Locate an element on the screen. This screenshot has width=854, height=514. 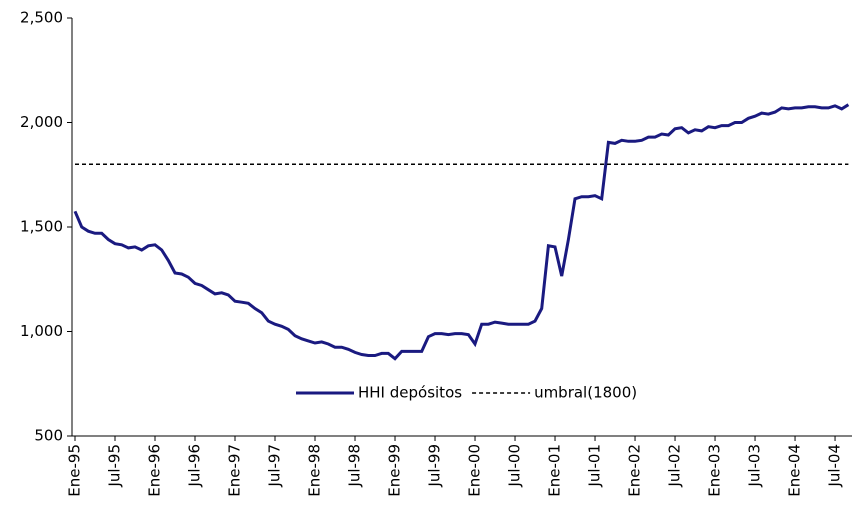
x-tick-label: Ene-95 is located at coordinates (75, 470).